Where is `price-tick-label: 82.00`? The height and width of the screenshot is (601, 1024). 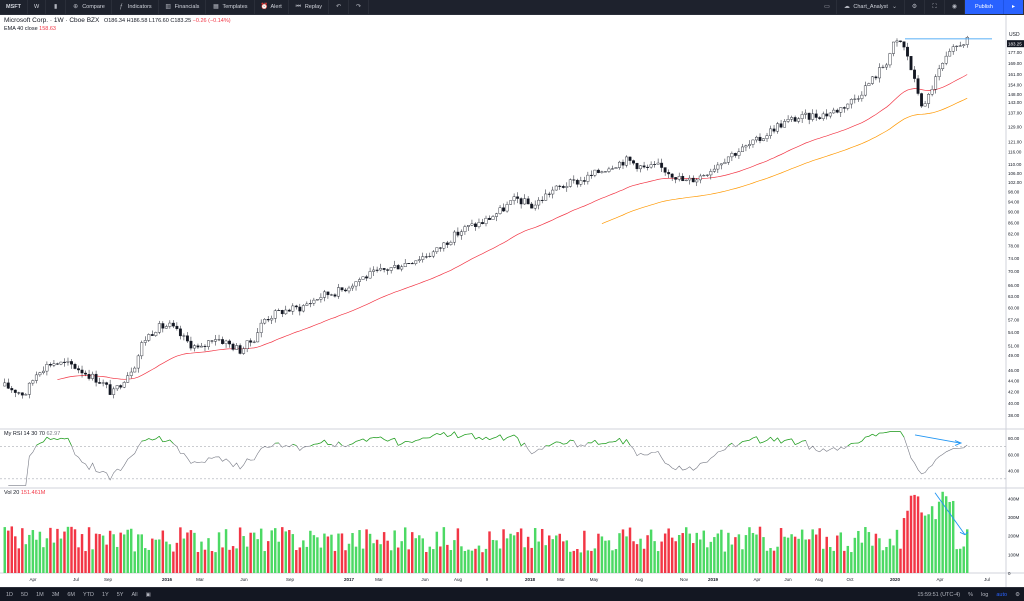 price-tick-label: 82.00 is located at coordinates (1014, 234).